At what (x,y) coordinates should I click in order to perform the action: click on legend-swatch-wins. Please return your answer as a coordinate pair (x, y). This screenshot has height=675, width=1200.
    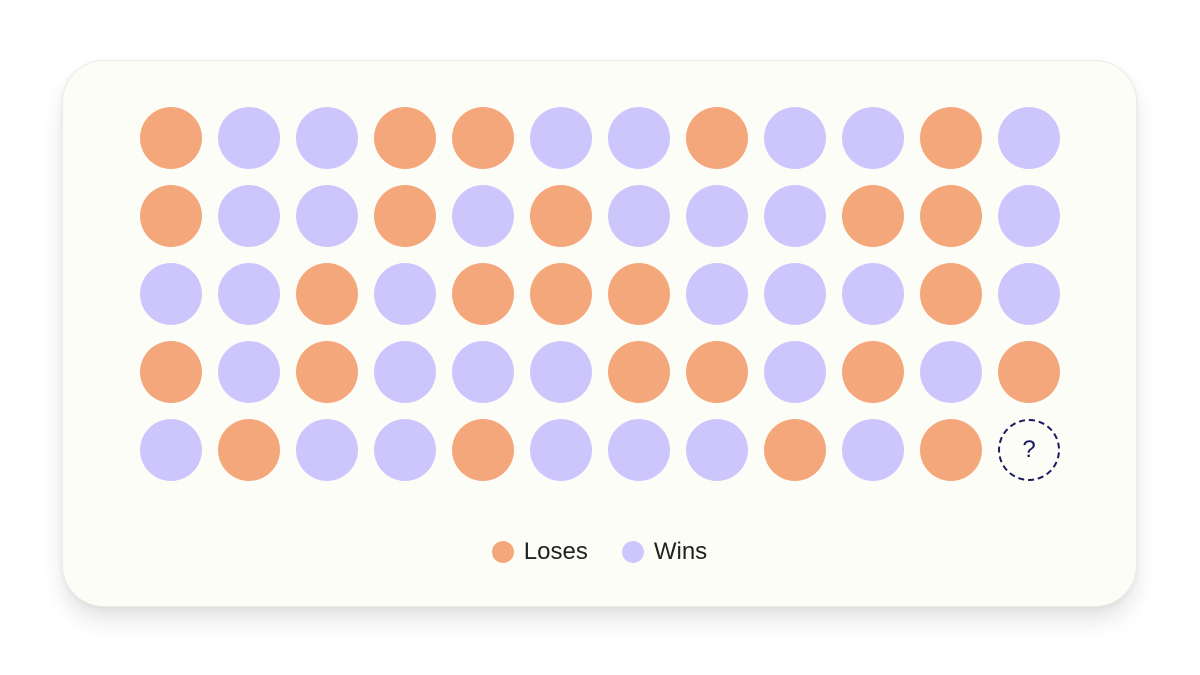
    Looking at the image, I should click on (632, 552).